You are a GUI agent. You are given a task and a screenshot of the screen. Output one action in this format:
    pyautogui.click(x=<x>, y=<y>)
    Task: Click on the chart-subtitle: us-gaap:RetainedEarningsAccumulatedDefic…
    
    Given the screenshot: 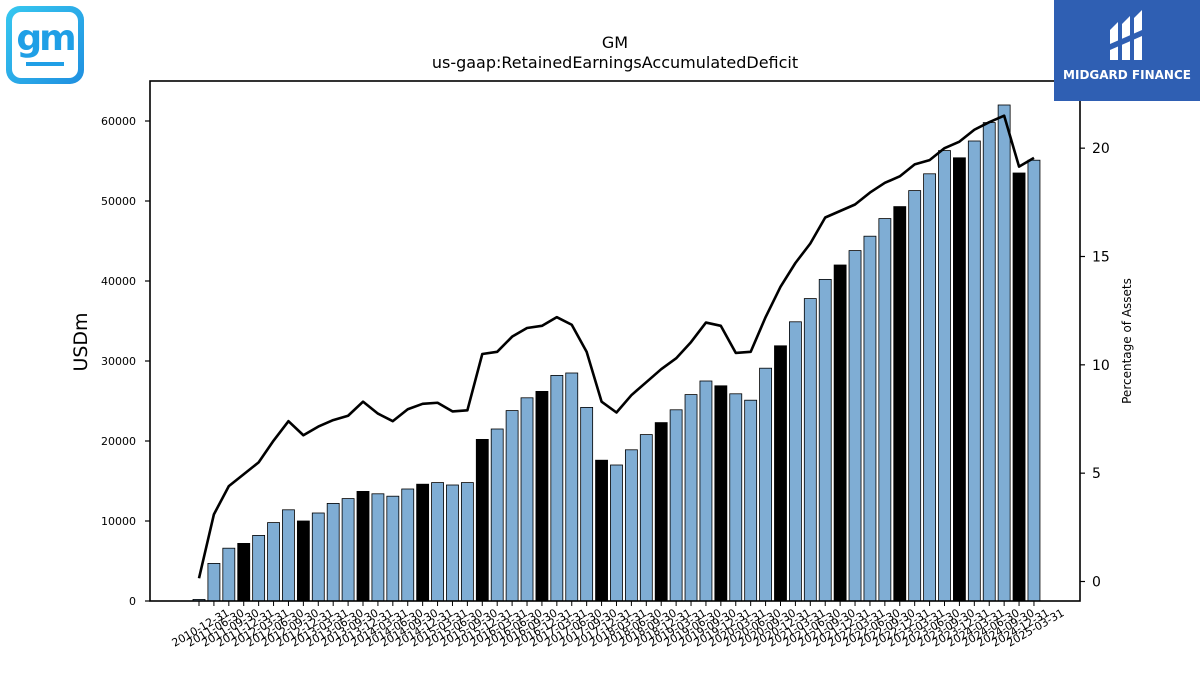 What is the action you would take?
    pyautogui.click(x=615, y=62)
    